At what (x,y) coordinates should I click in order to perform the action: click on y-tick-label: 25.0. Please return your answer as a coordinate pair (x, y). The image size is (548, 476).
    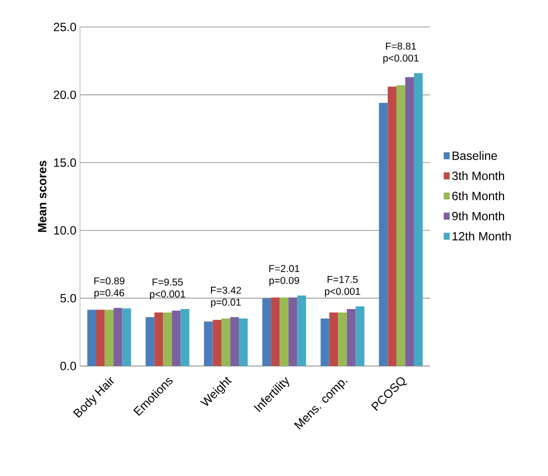
    Looking at the image, I should click on (65, 27).